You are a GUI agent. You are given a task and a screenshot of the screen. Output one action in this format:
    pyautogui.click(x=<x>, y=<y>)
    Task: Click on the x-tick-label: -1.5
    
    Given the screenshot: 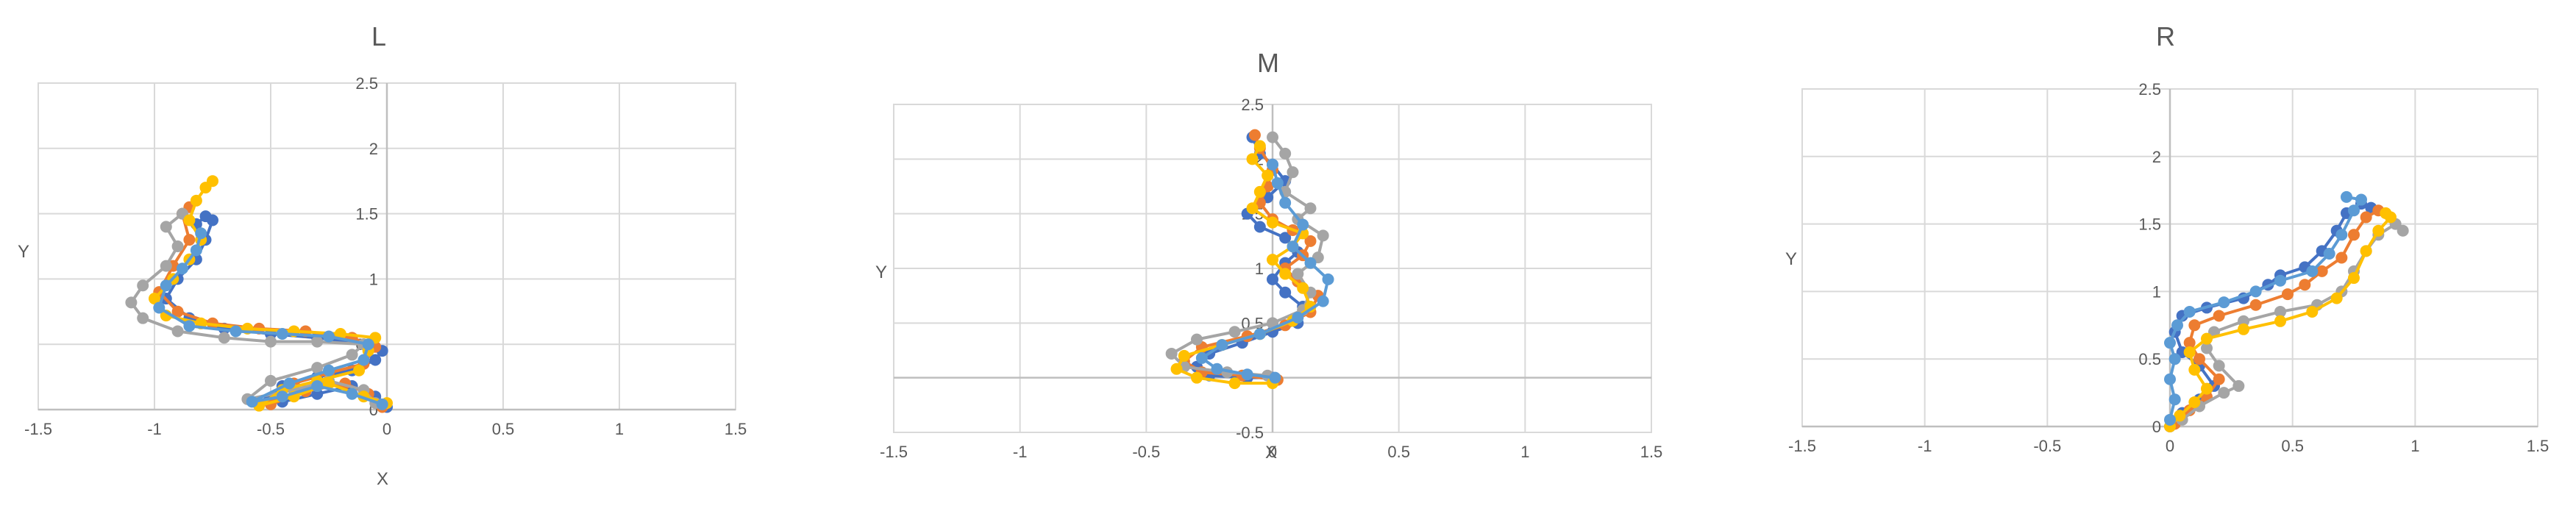 What is the action you would take?
    pyautogui.click(x=38, y=429)
    